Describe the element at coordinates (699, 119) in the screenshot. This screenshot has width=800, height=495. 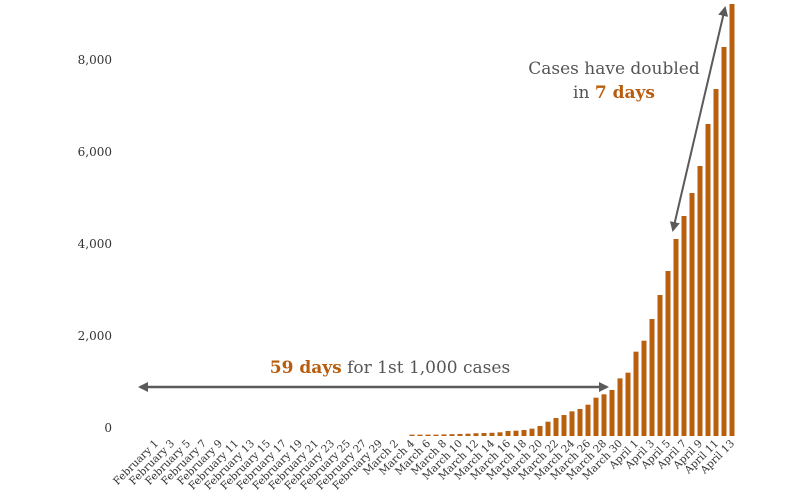
I see `doubling-arrow` at that location.